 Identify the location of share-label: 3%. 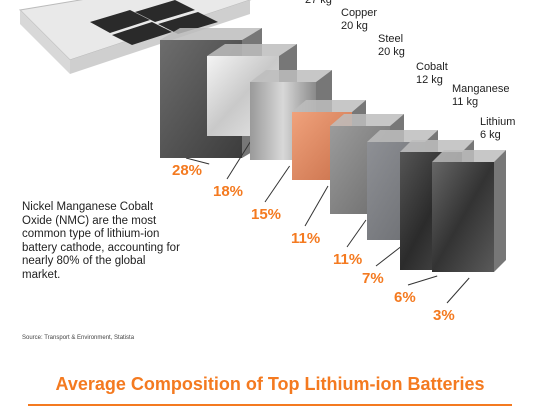
(444, 315).